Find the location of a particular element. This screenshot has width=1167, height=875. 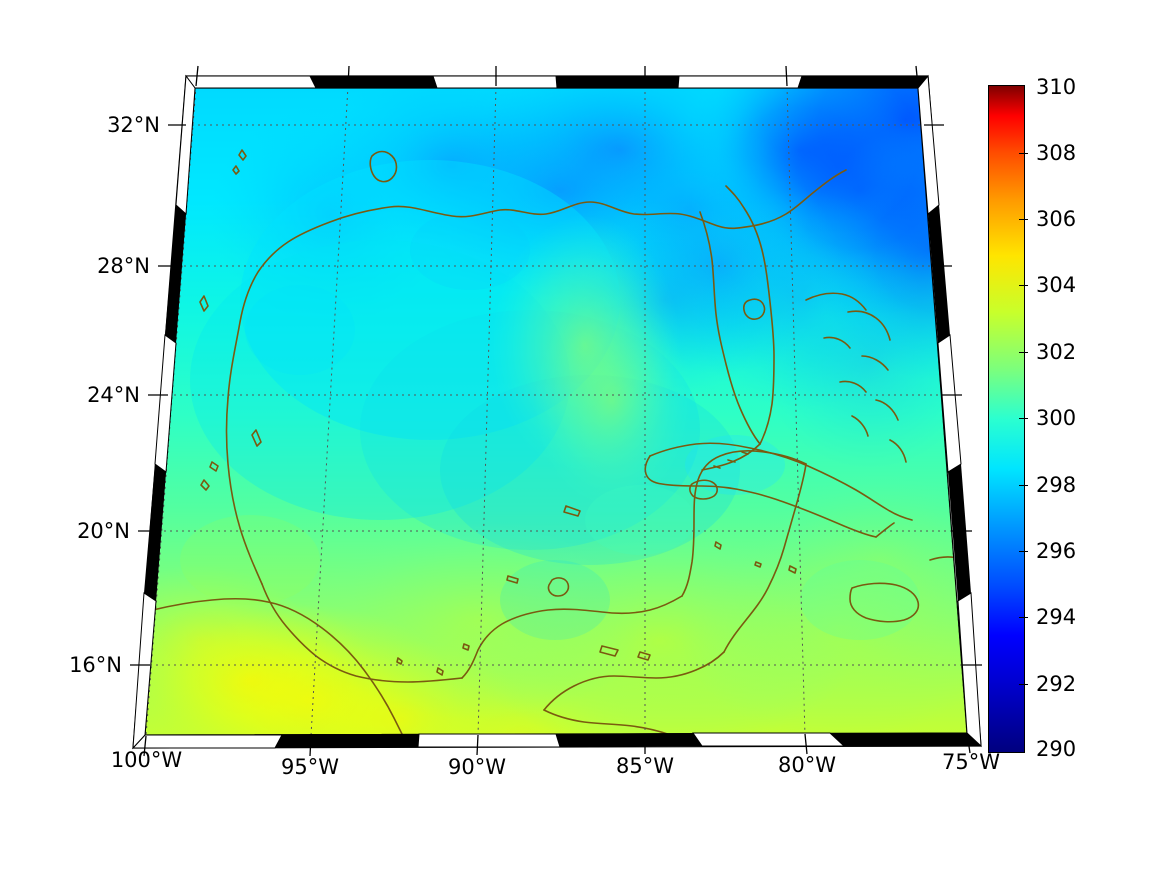

colorbar-tick-group: 310 308 306 304 302 300 298 296 294 is located at coordinates (1075, 418).